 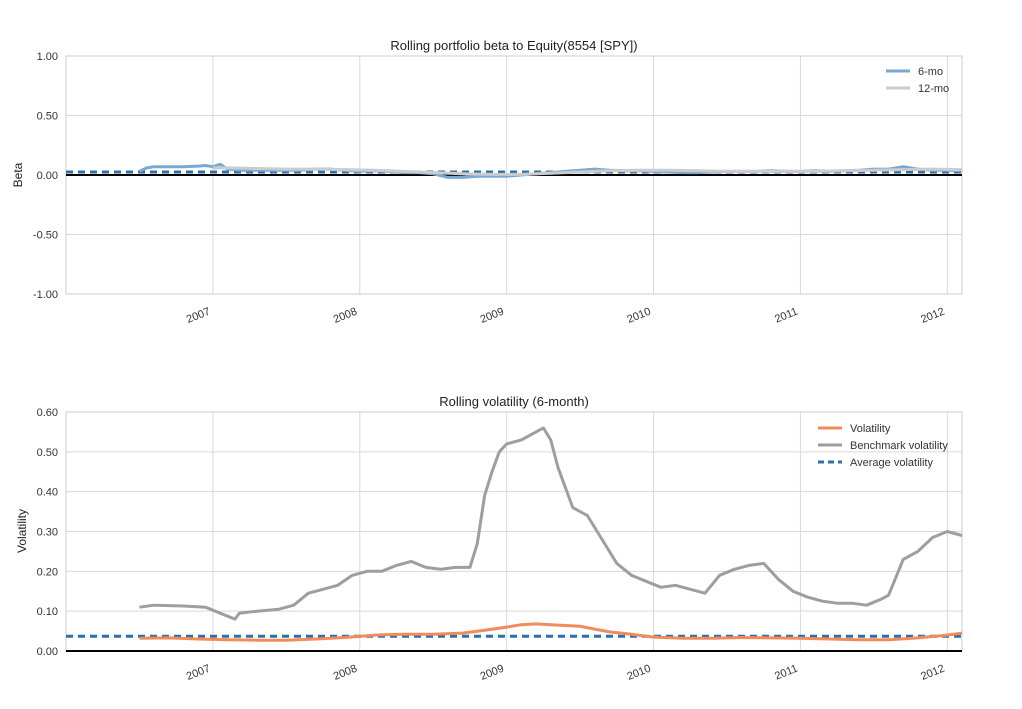 What do you see at coordinates (932, 316) in the screenshot?
I see `beta-chart-xtick-label: 2012` at bounding box center [932, 316].